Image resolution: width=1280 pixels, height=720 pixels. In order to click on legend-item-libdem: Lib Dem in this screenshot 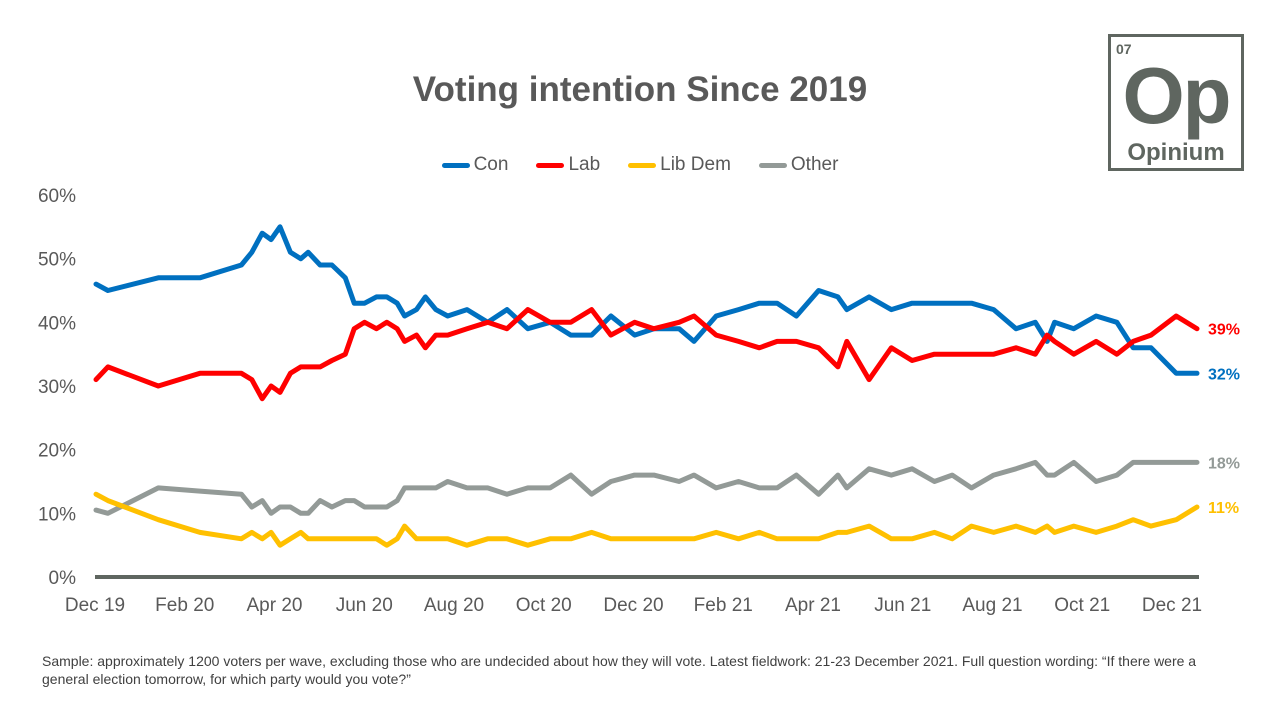, I will do `click(679, 165)`.